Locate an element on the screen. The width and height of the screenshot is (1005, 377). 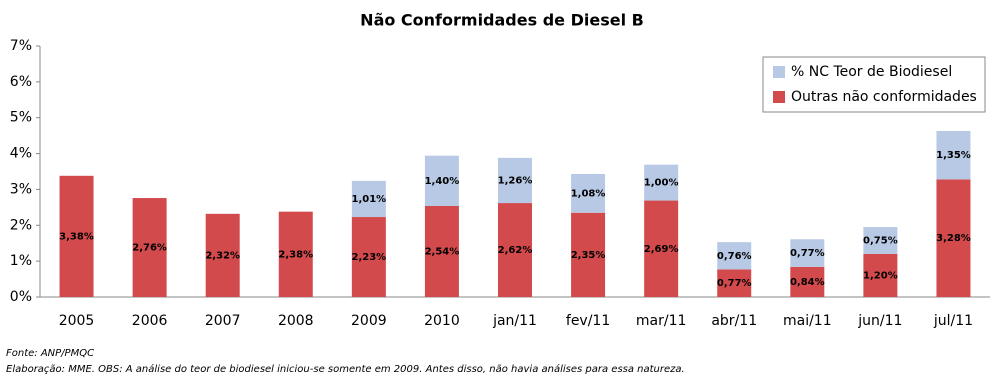
x-tick-label: 2005 is located at coordinates (77, 321).